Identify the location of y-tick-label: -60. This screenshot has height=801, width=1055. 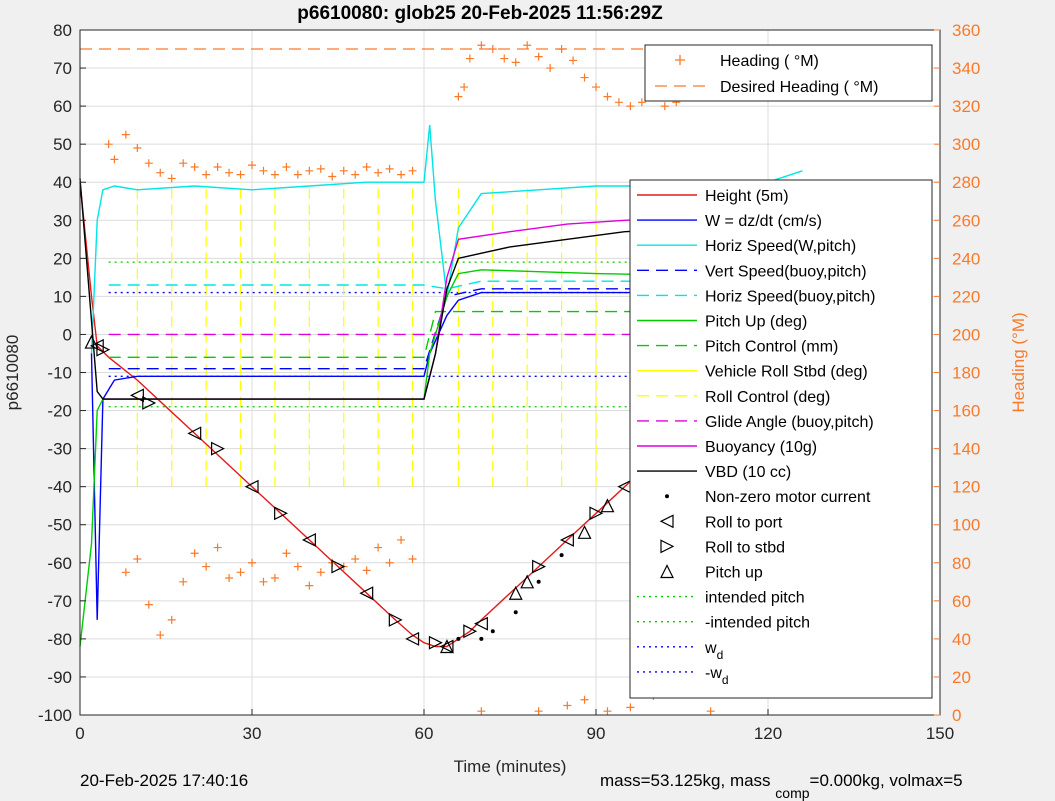
(59, 563).